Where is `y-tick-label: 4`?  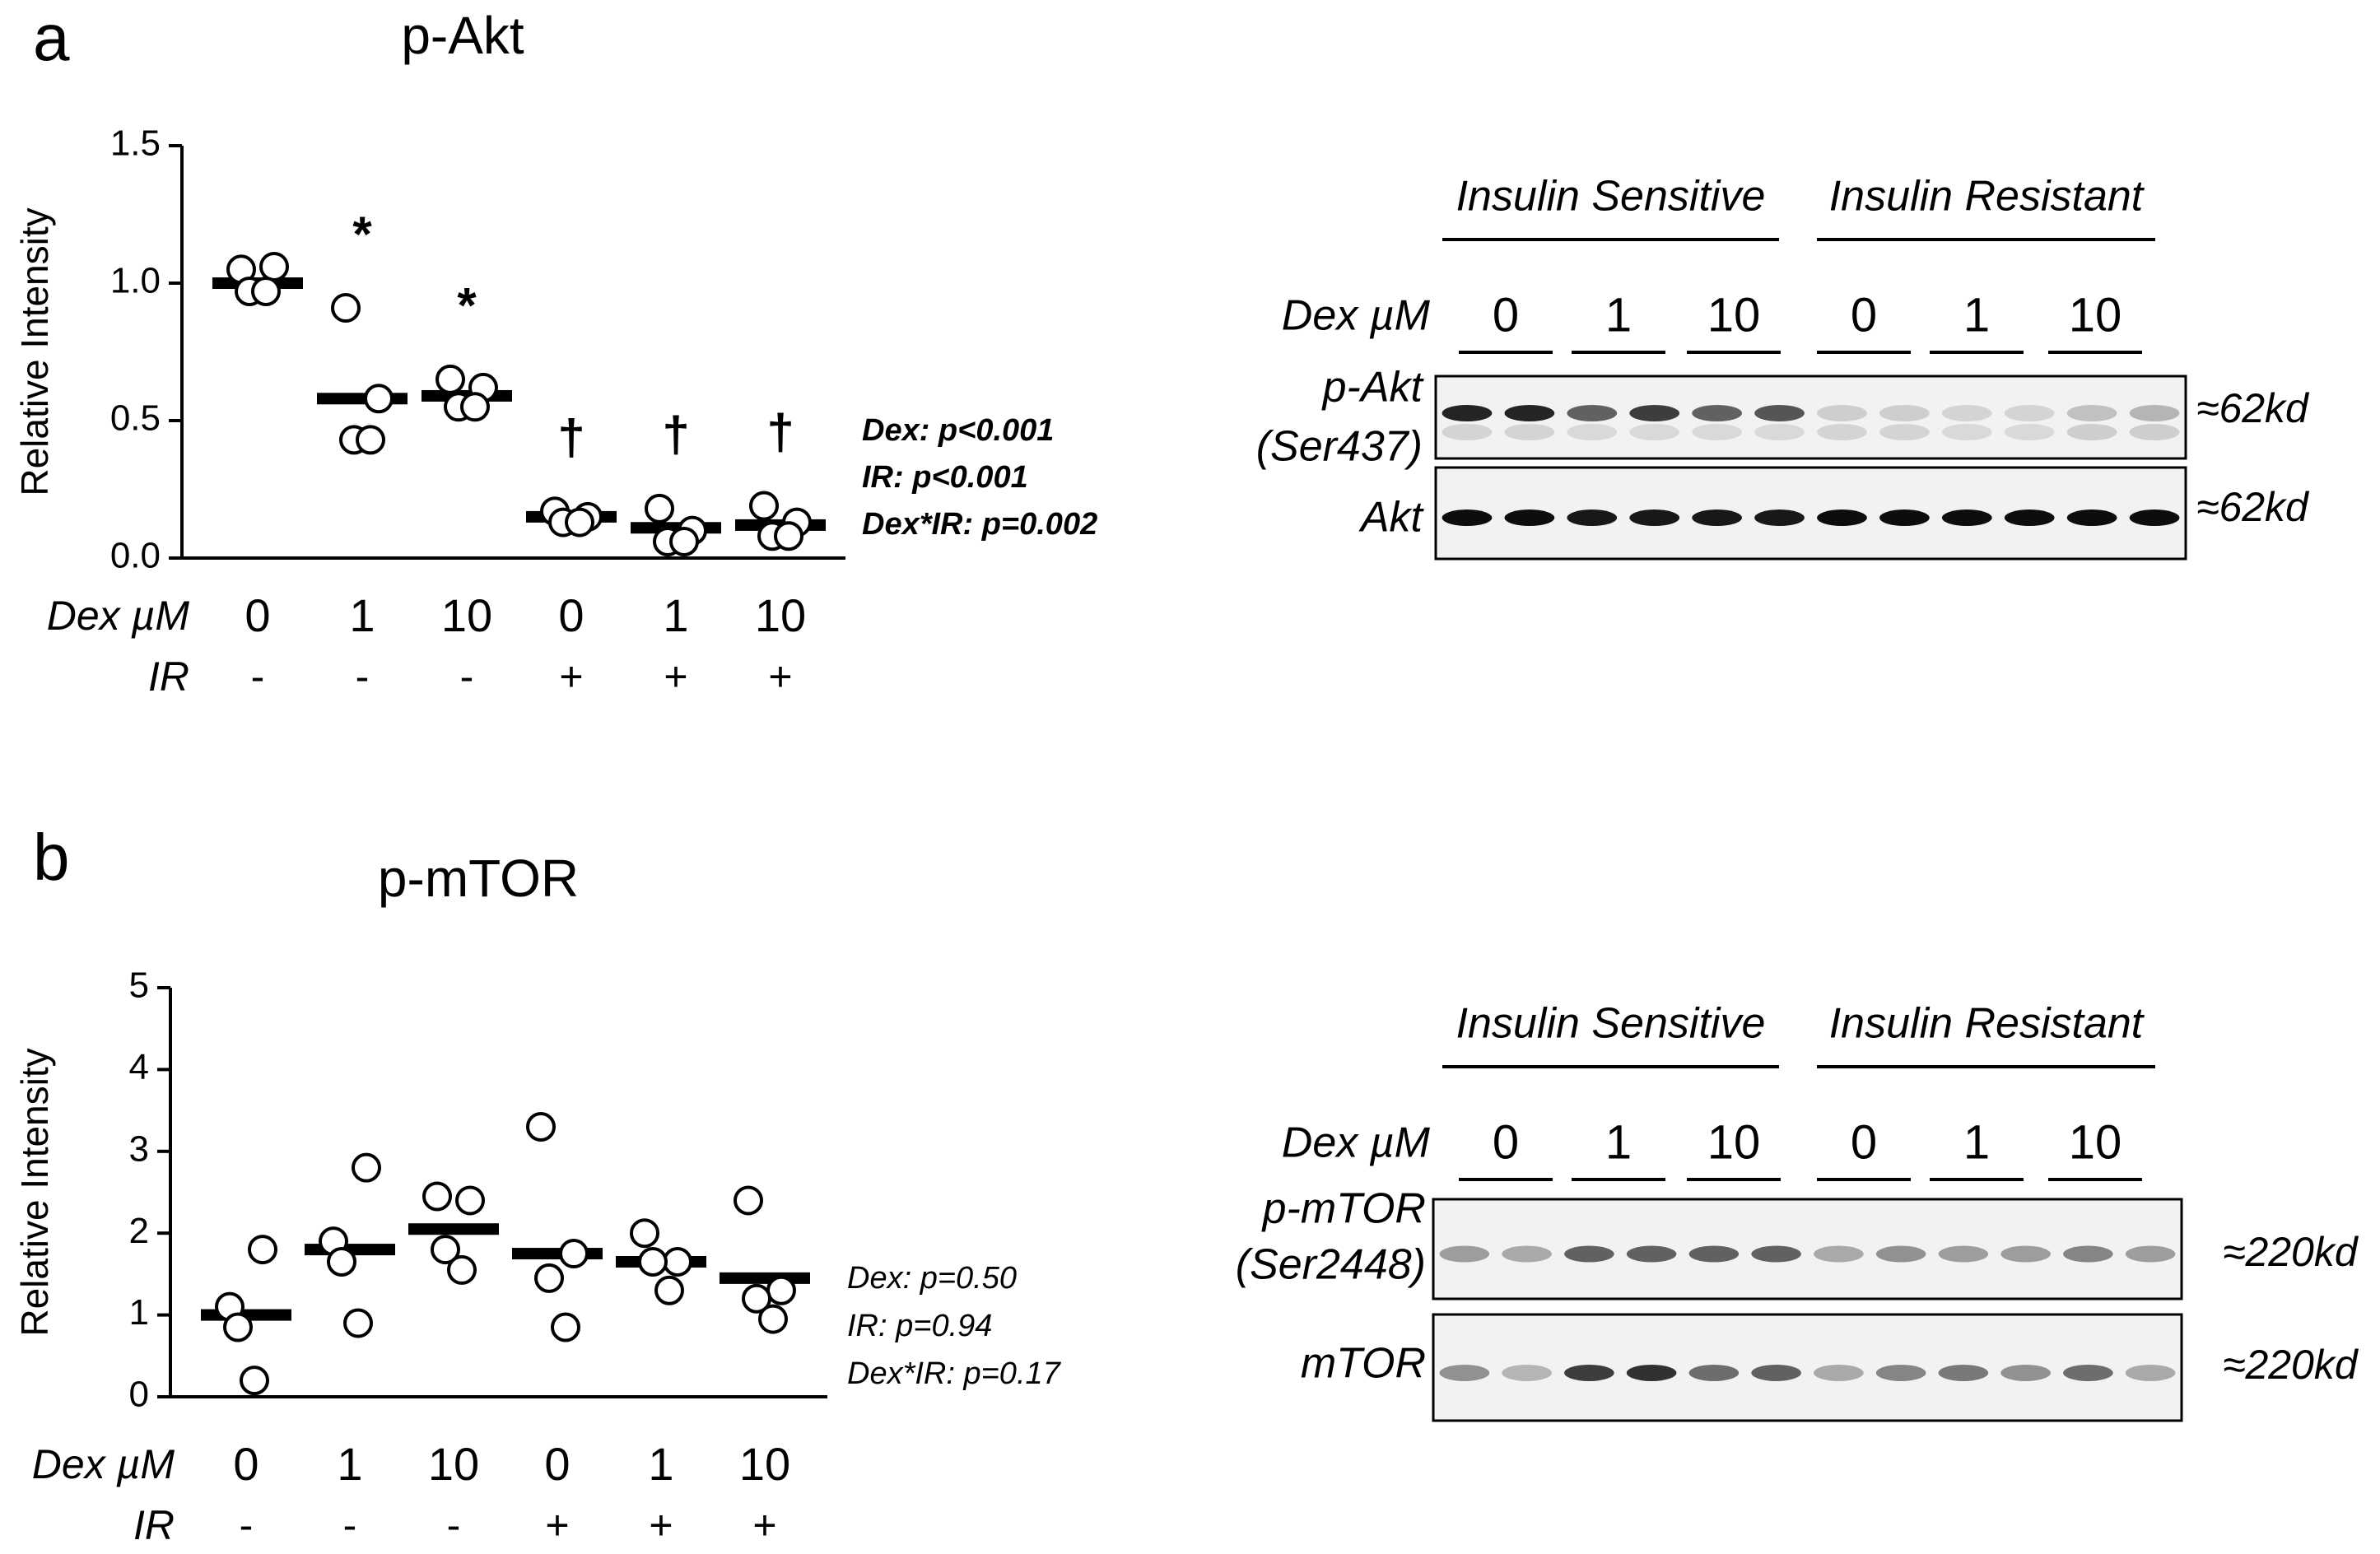 y-tick-label: 4 is located at coordinates (139, 1067).